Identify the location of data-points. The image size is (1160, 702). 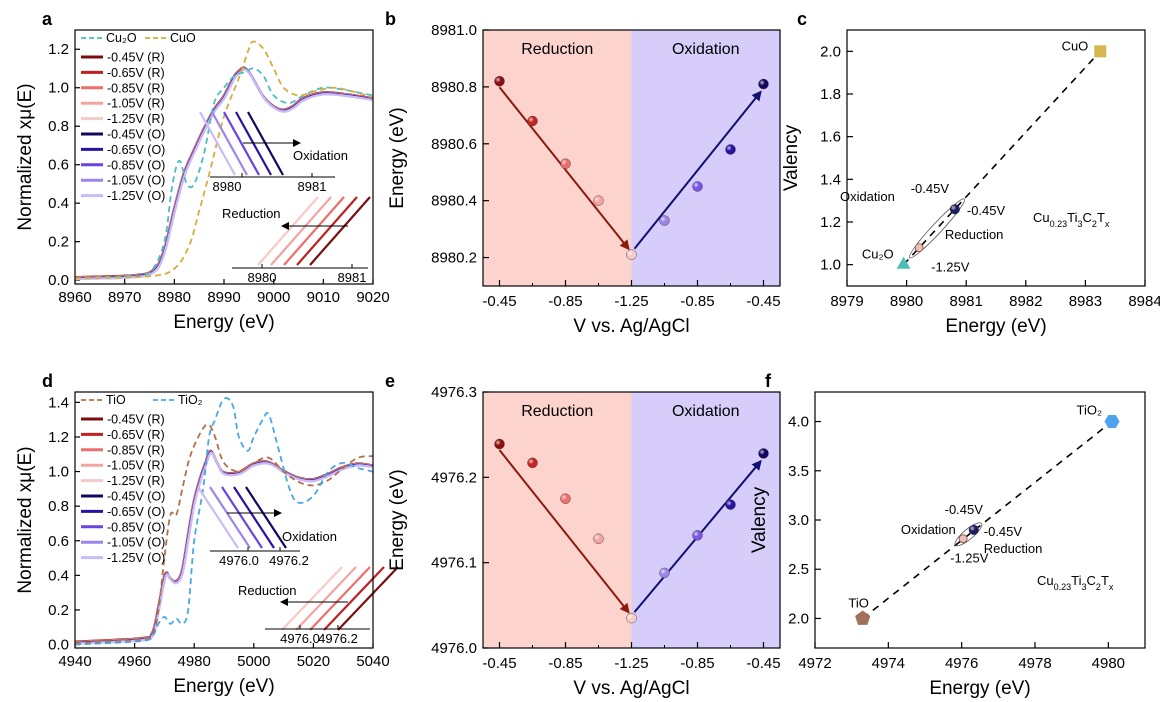
(631, 167).